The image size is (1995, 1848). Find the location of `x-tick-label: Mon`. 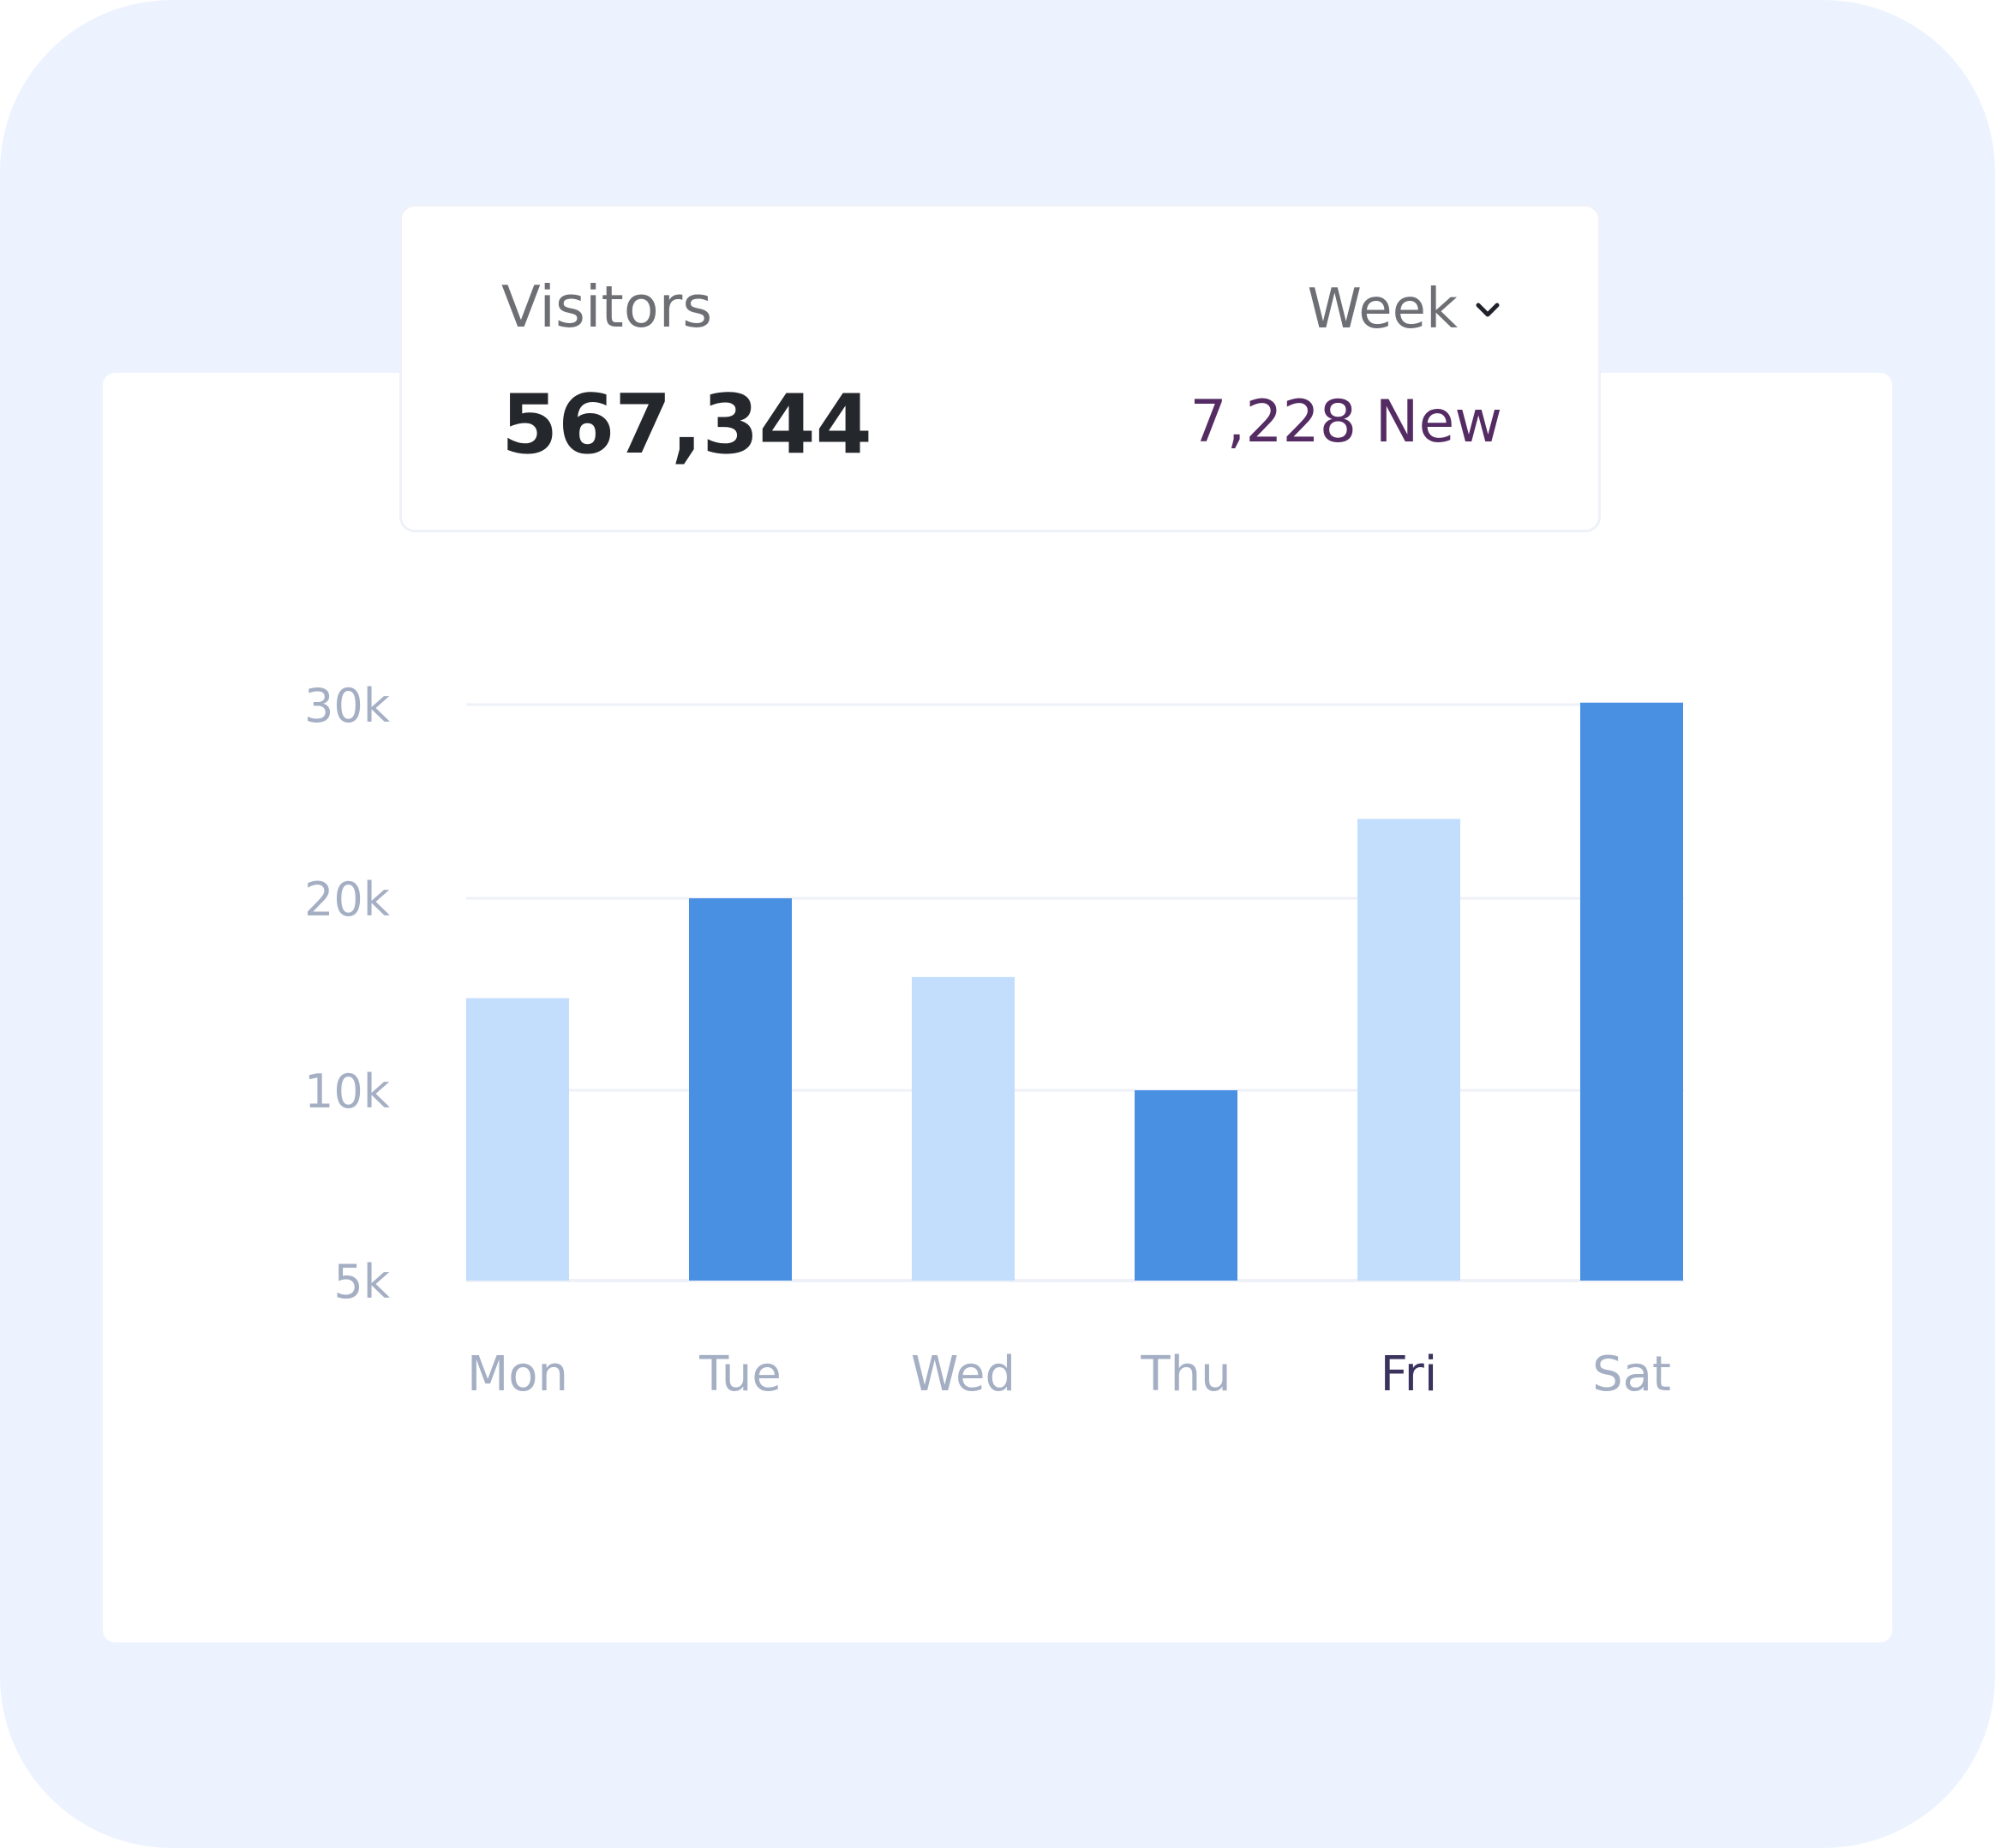

x-tick-label: Mon is located at coordinates (517, 1374).